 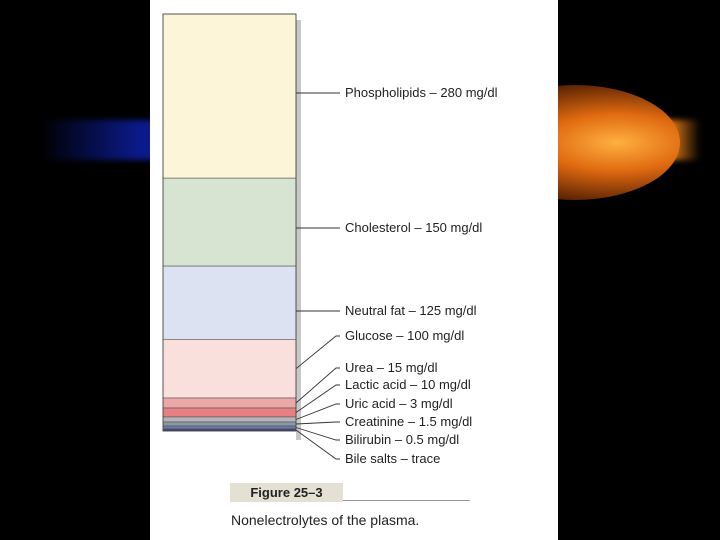 What do you see at coordinates (421, 92) in the screenshot?
I see `segment-label-0: Phospholipids – 280 mg/dl` at bounding box center [421, 92].